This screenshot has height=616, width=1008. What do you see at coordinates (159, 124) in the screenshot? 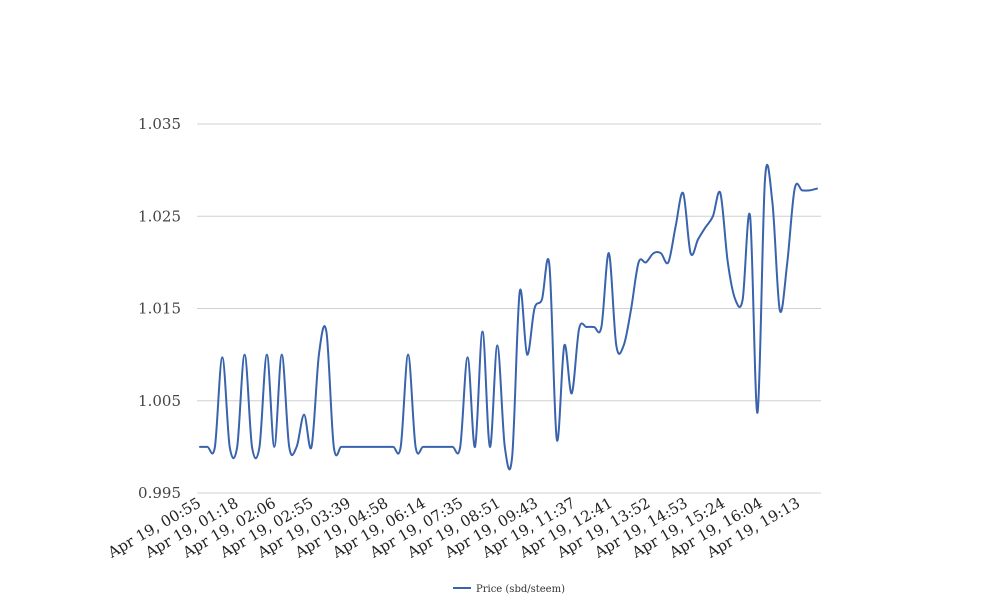
I see `y-tick-label: 1.035` at bounding box center [159, 124].